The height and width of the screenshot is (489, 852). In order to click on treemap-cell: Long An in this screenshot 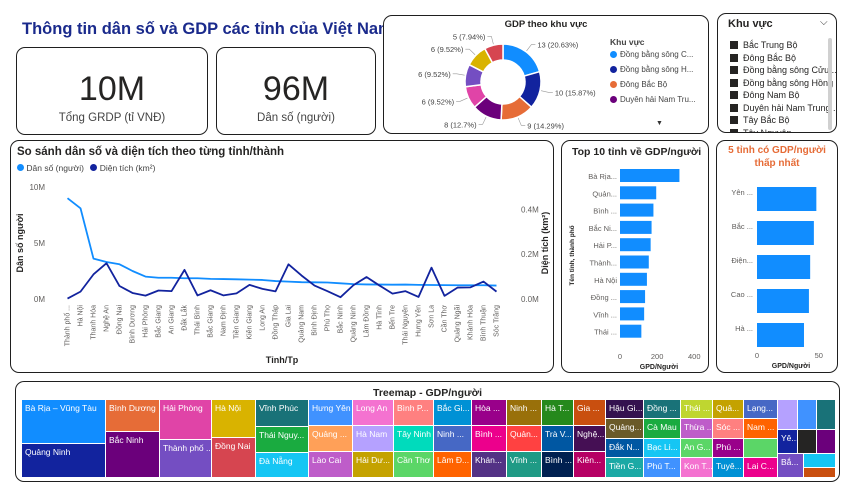, I will do `click(373, 413)`.